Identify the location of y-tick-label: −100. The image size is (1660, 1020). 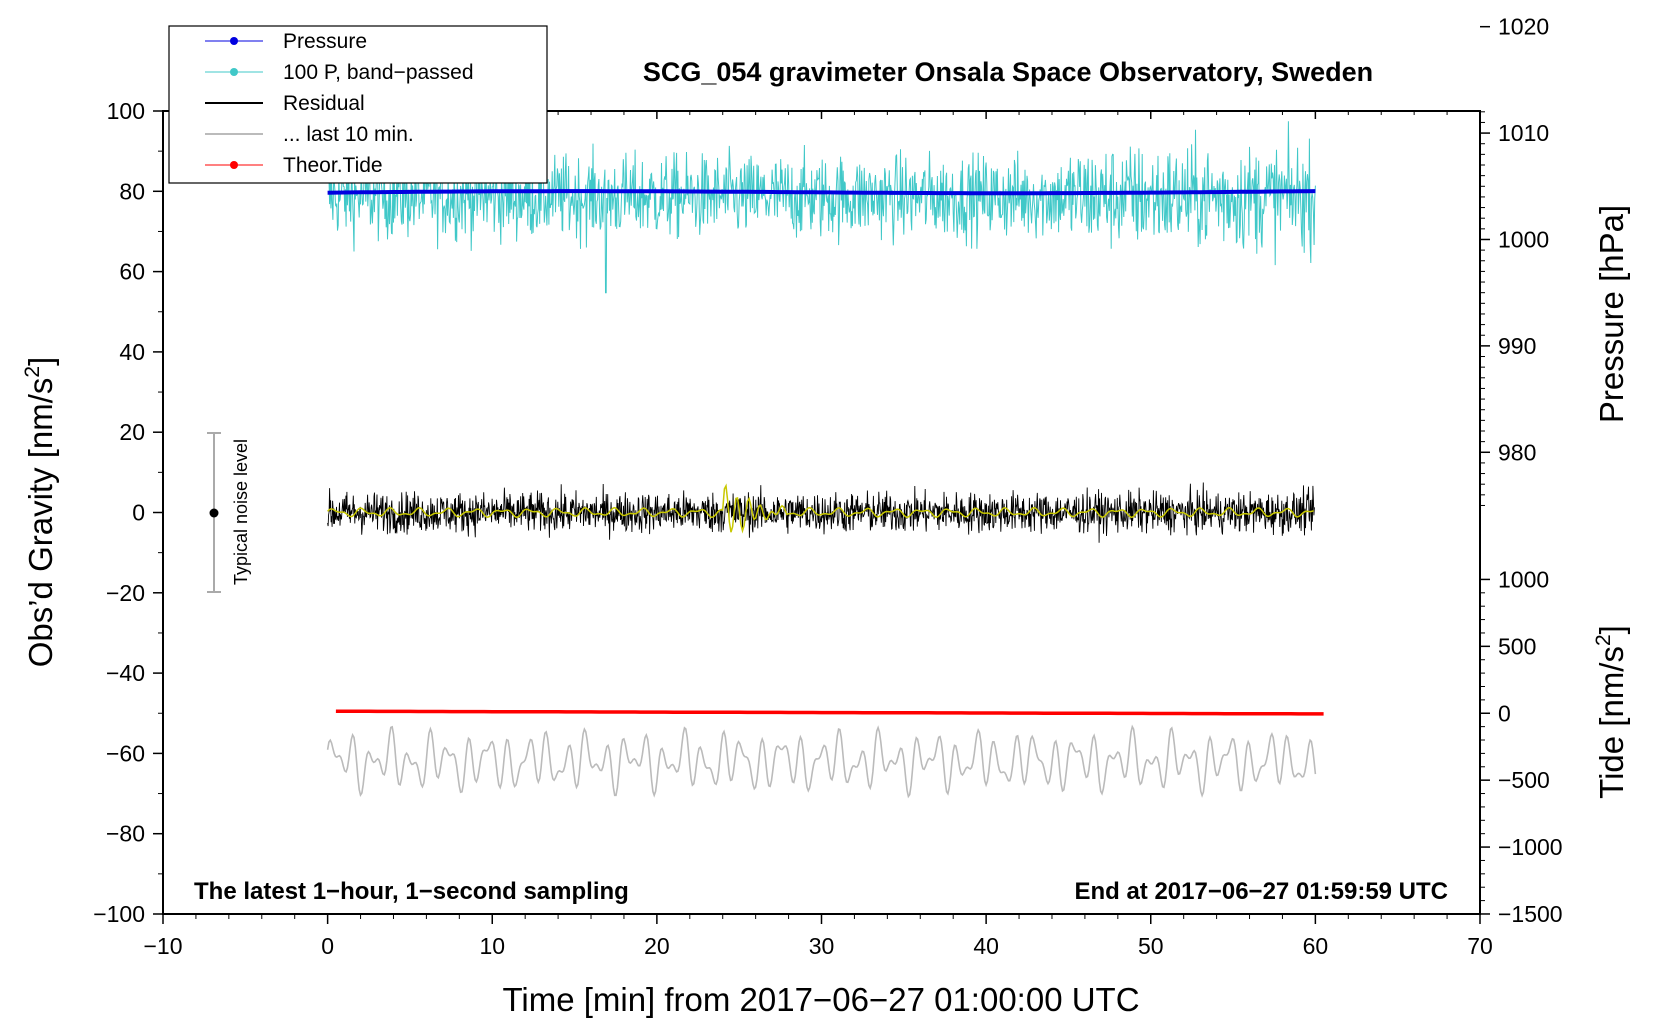
(119, 914).